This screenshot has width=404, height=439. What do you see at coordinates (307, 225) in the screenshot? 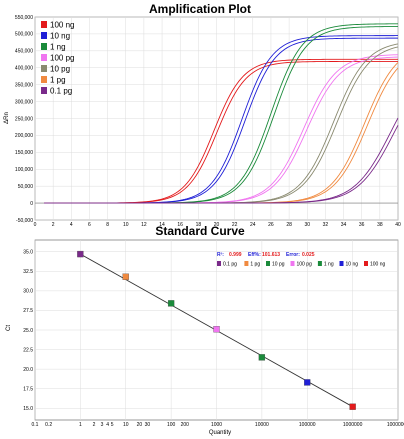
I see `amp-x-tick-30: 30` at bounding box center [307, 225].